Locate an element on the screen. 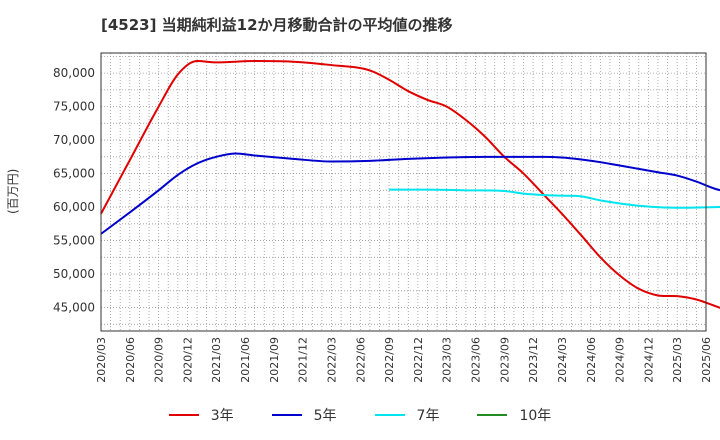  legend-label: 3年 is located at coordinates (222, 416).